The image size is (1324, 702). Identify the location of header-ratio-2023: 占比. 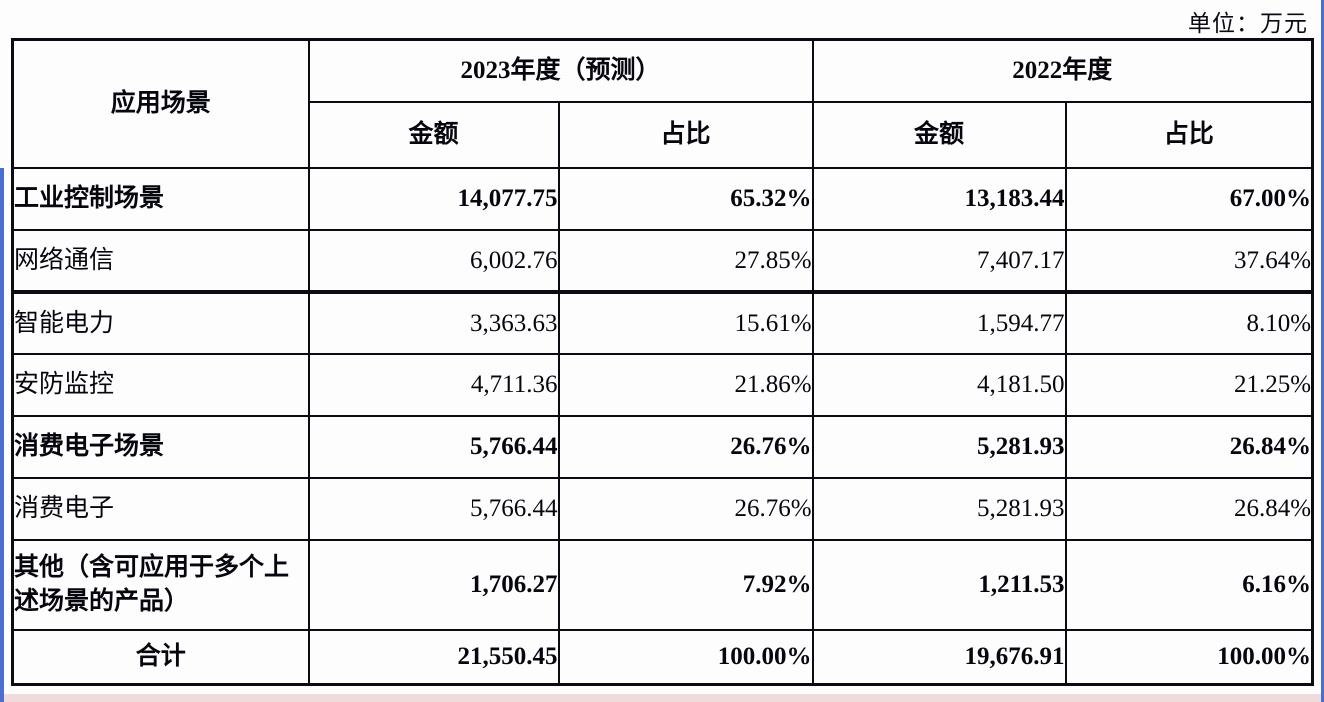
(685, 135).